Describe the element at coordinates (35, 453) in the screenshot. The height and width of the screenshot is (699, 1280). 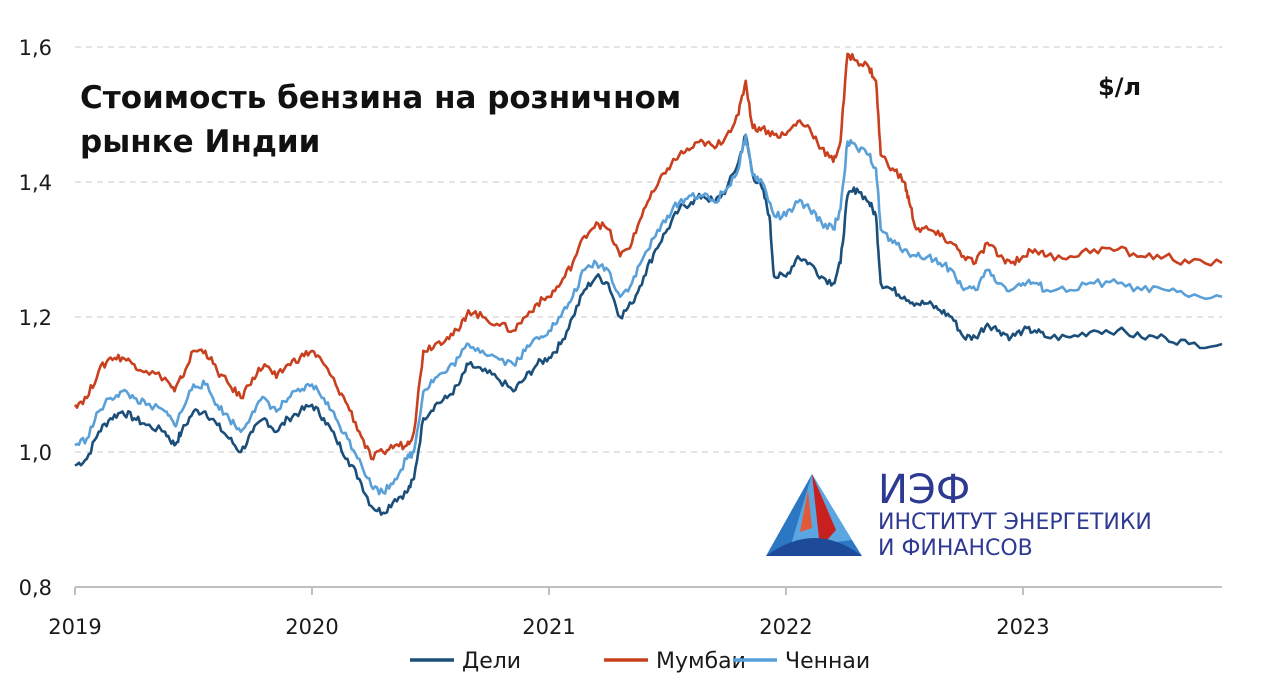
I see `y-tick-label: 1,0` at that location.